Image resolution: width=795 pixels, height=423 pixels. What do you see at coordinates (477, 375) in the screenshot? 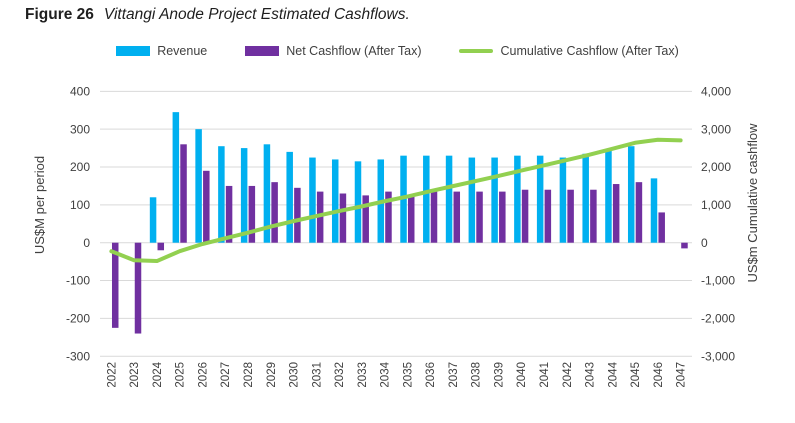
I see `svg-text: 2038` at bounding box center [477, 375].